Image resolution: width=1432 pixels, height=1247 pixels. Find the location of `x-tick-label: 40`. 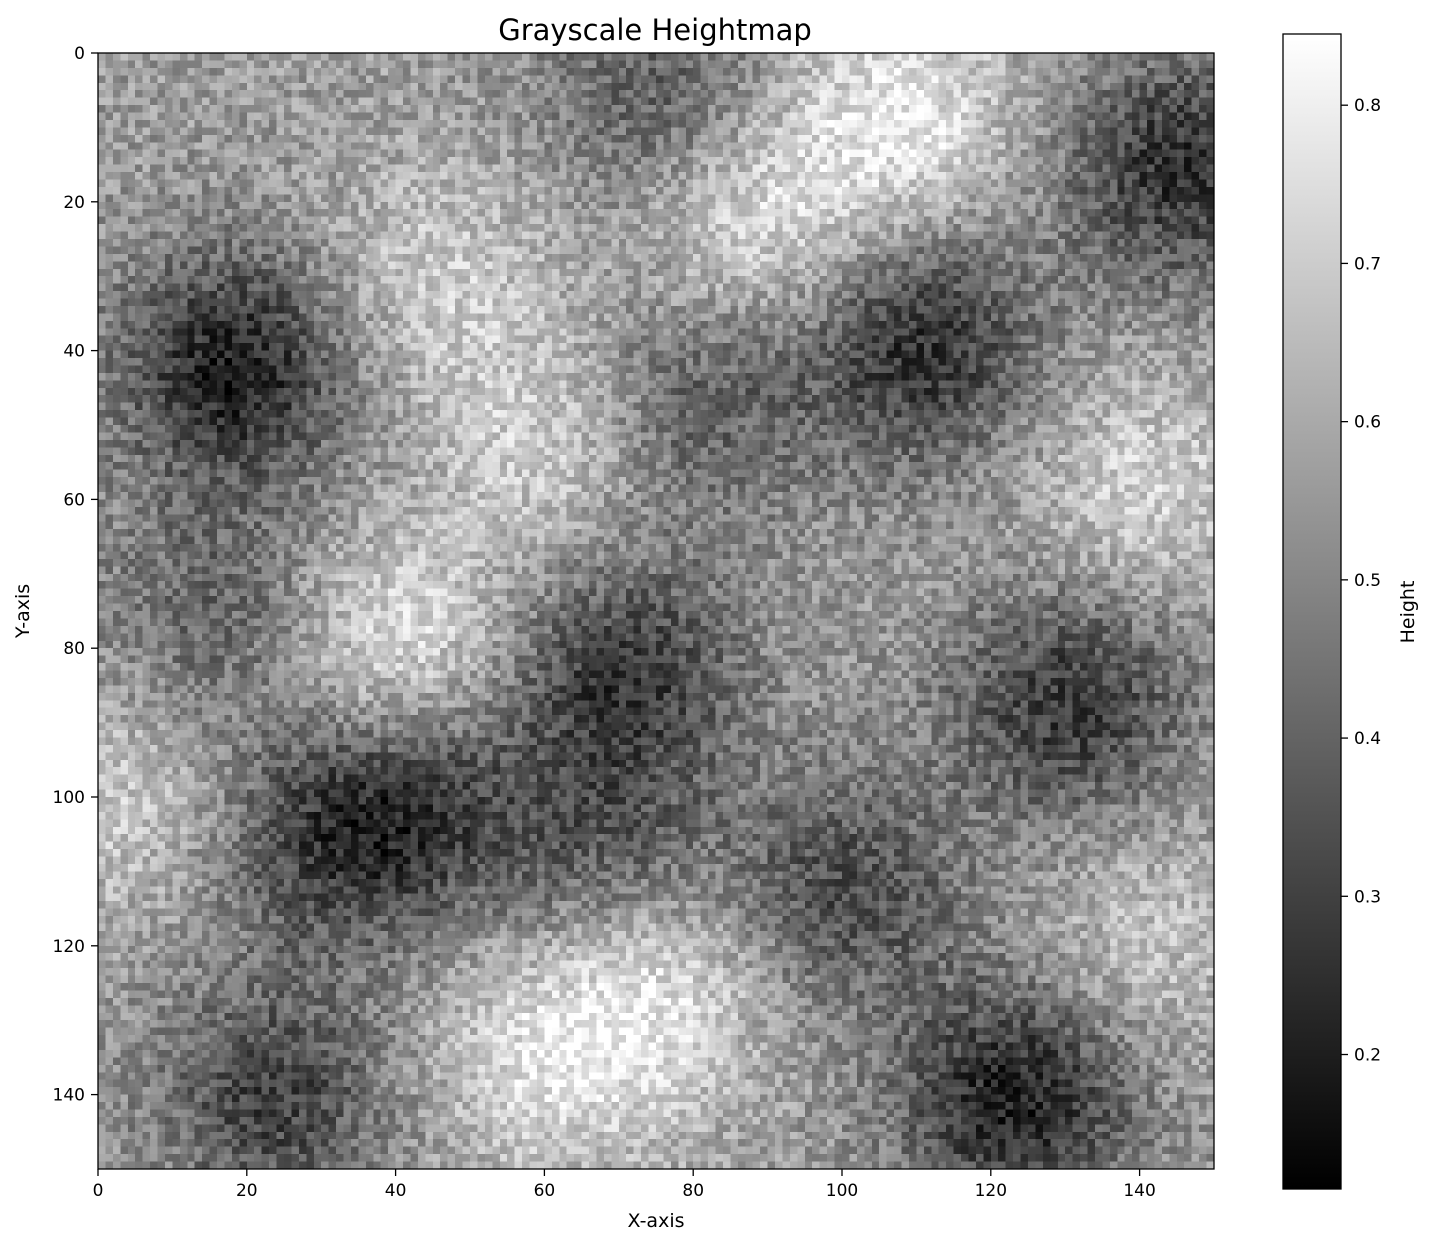

x-tick-label: 40 is located at coordinates (396, 1191).